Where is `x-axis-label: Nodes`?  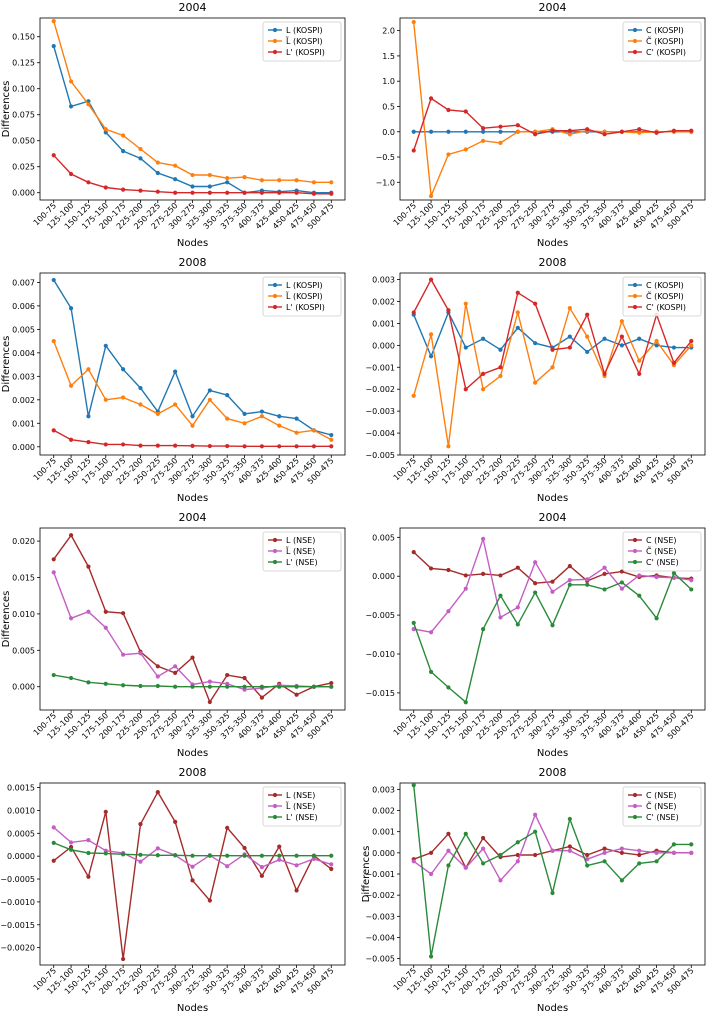 x-axis-label: Nodes is located at coordinates (192, 498).